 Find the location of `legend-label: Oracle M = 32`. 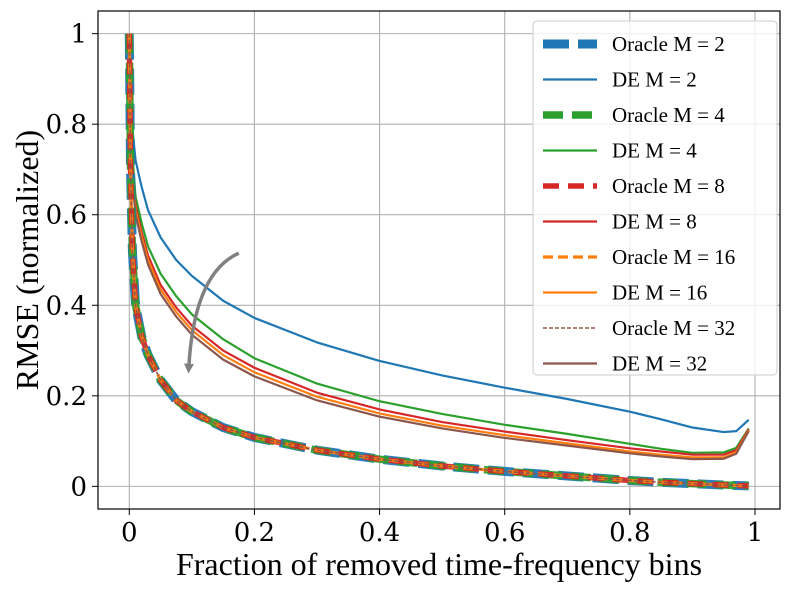

legend-label: Oracle M = 32 is located at coordinates (673, 328).